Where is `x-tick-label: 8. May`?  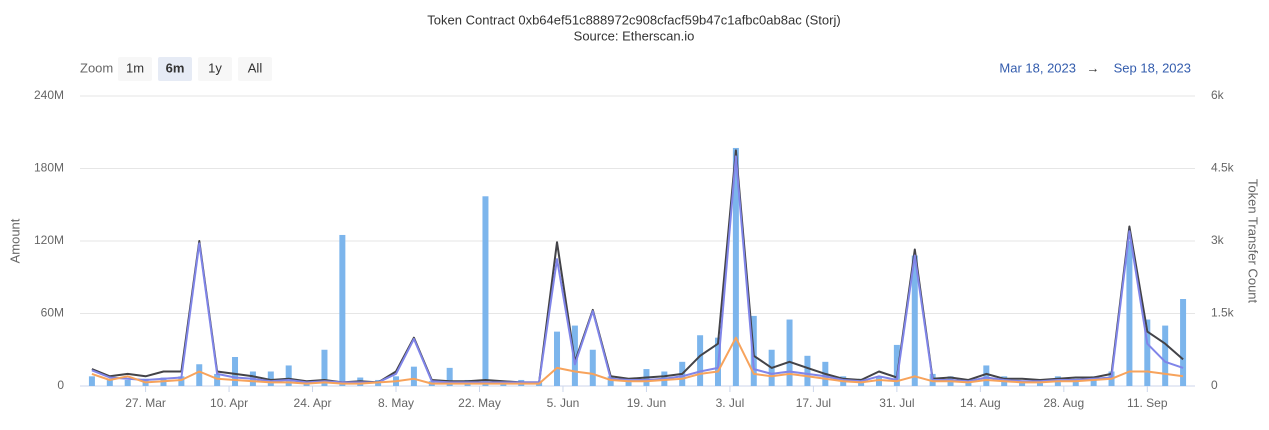
x-tick-label: 8. May is located at coordinates (396, 403).